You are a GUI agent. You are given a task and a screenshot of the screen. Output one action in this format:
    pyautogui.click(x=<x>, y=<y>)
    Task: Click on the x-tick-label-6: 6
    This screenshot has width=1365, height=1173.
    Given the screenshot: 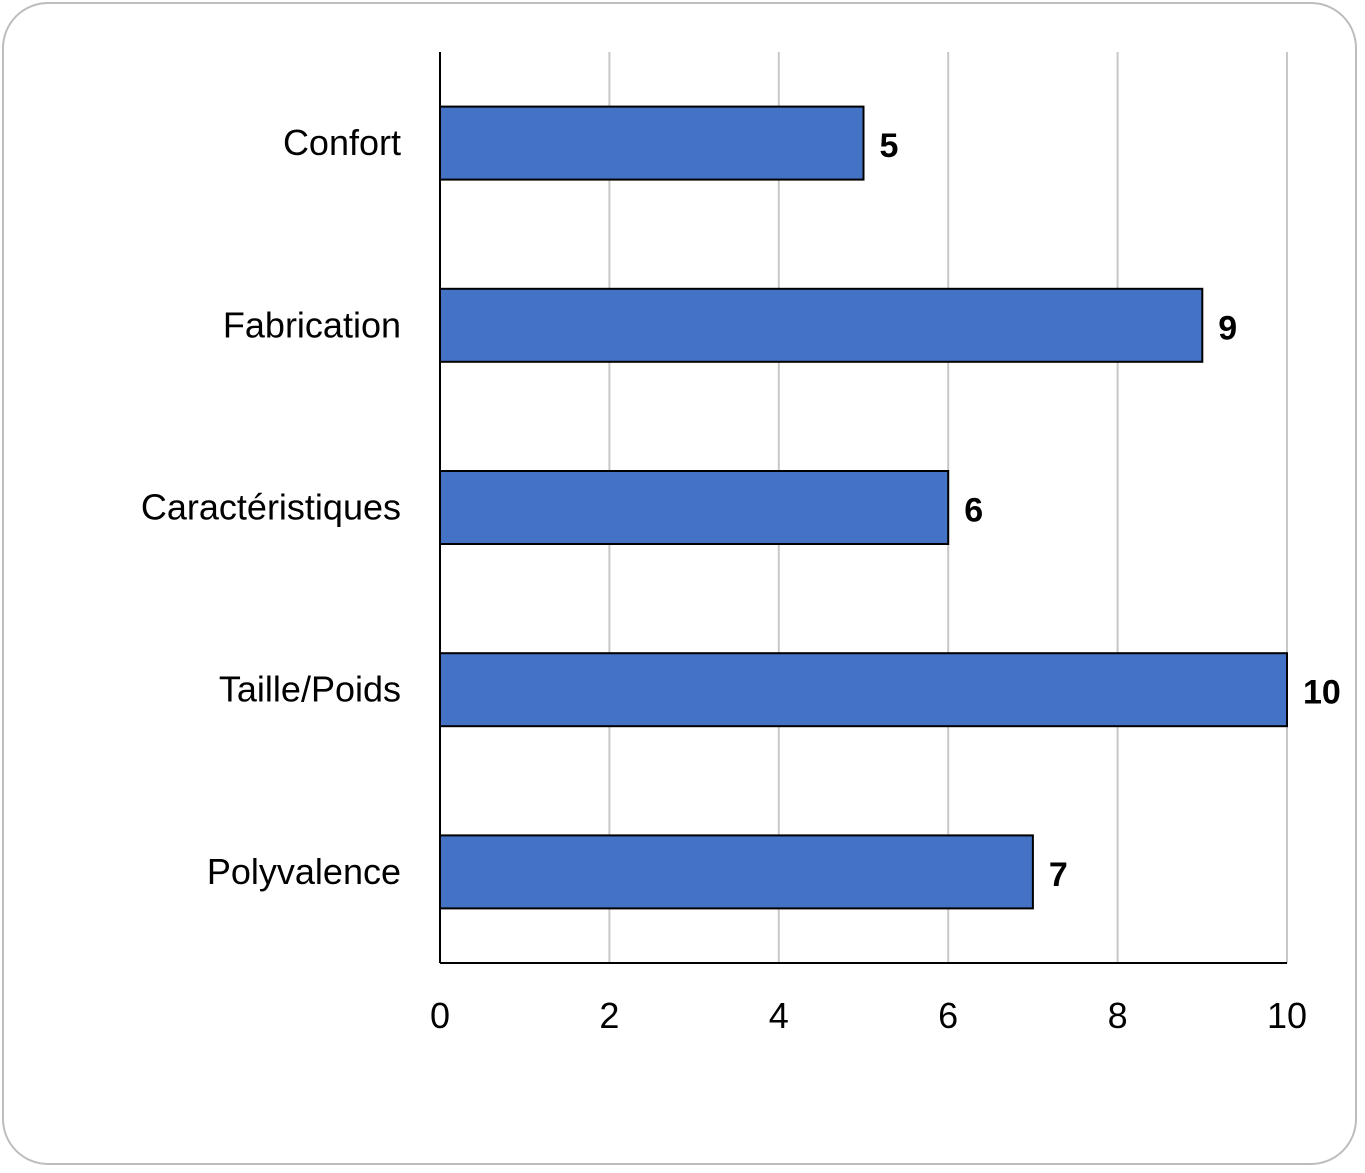 What is the action you would take?
    pyautogui.click(x=948, y=1015)
    